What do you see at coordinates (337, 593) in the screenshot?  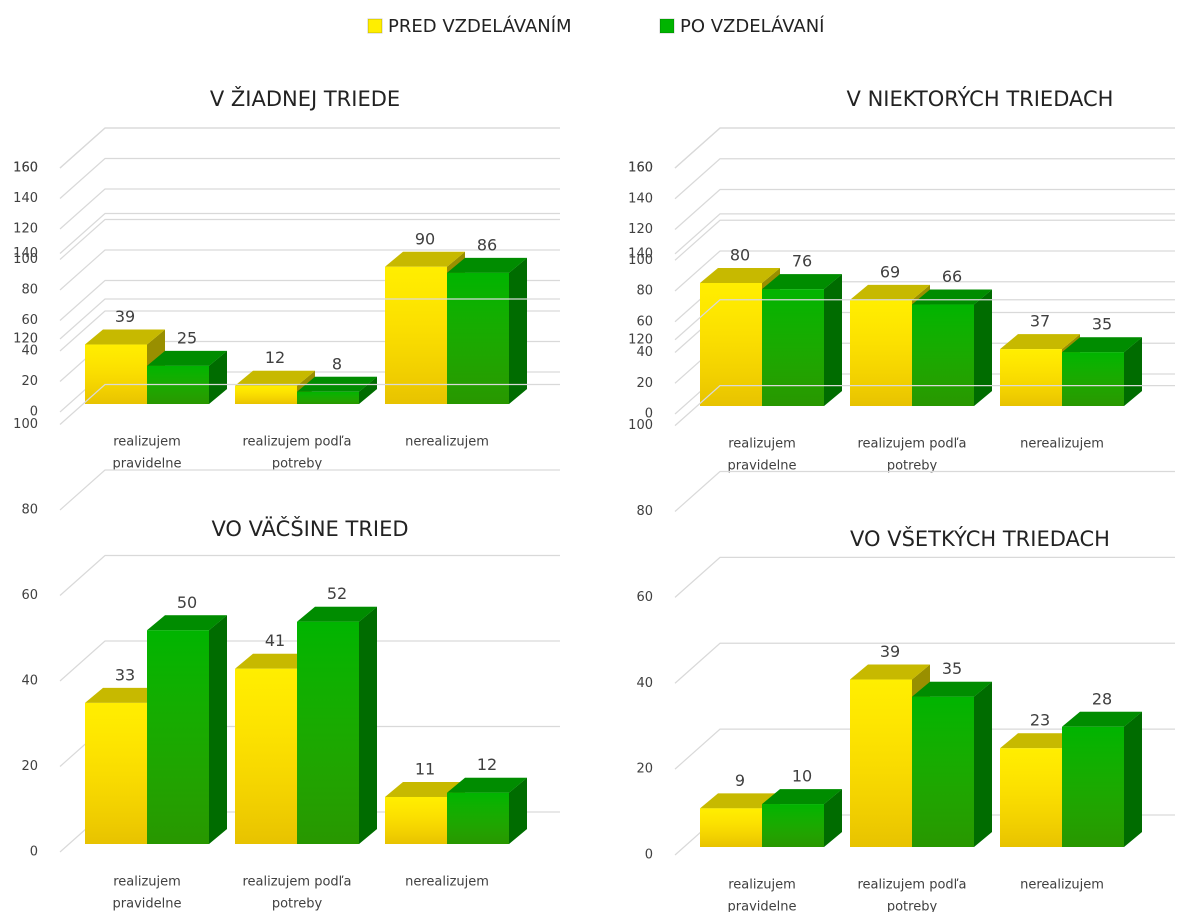 I see `value-label: 52` at bounding box center [337, 593].